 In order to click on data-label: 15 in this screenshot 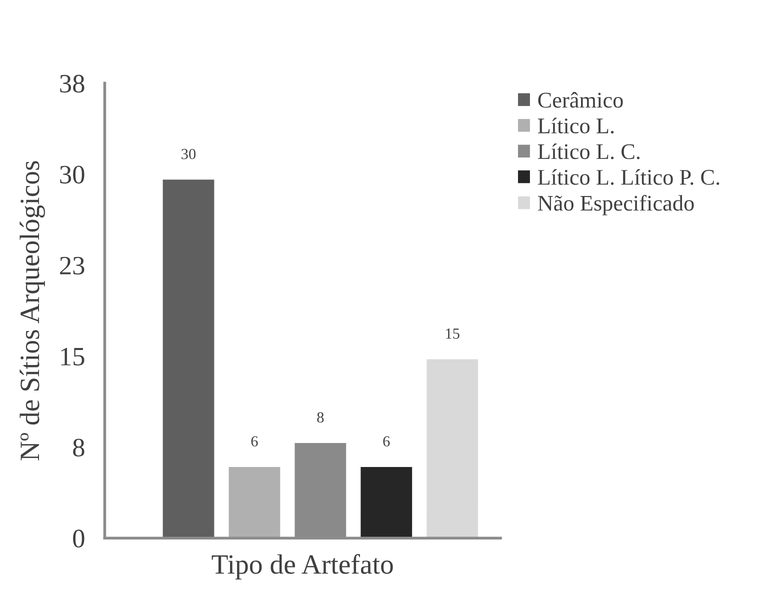, I will do `click(453, 333)`.